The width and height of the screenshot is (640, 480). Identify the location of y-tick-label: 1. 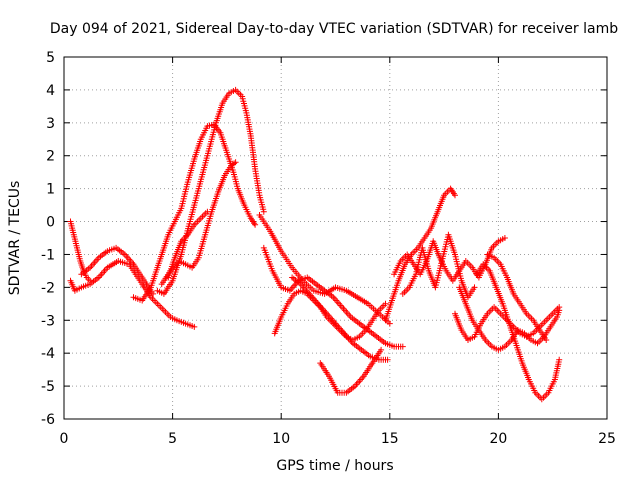
(50, 190).